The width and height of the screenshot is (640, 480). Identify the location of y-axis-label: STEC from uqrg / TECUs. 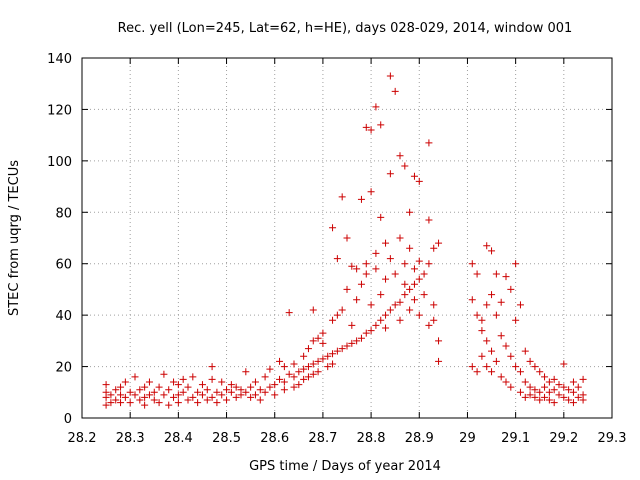
(14, 238).